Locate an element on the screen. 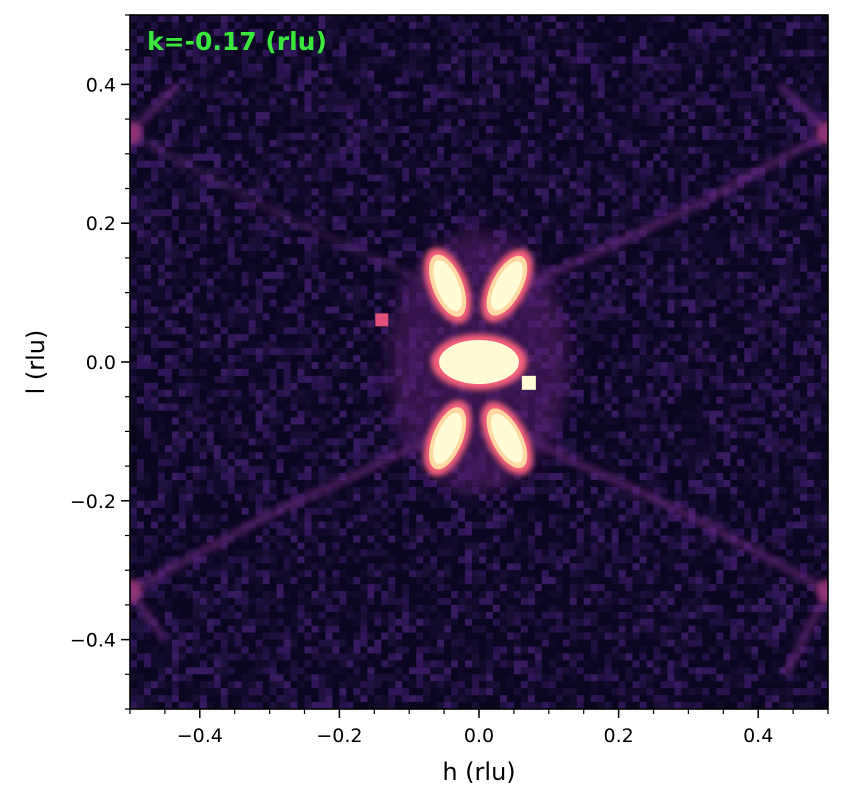  lobe-lower-left is located at coordinates (447, 438).